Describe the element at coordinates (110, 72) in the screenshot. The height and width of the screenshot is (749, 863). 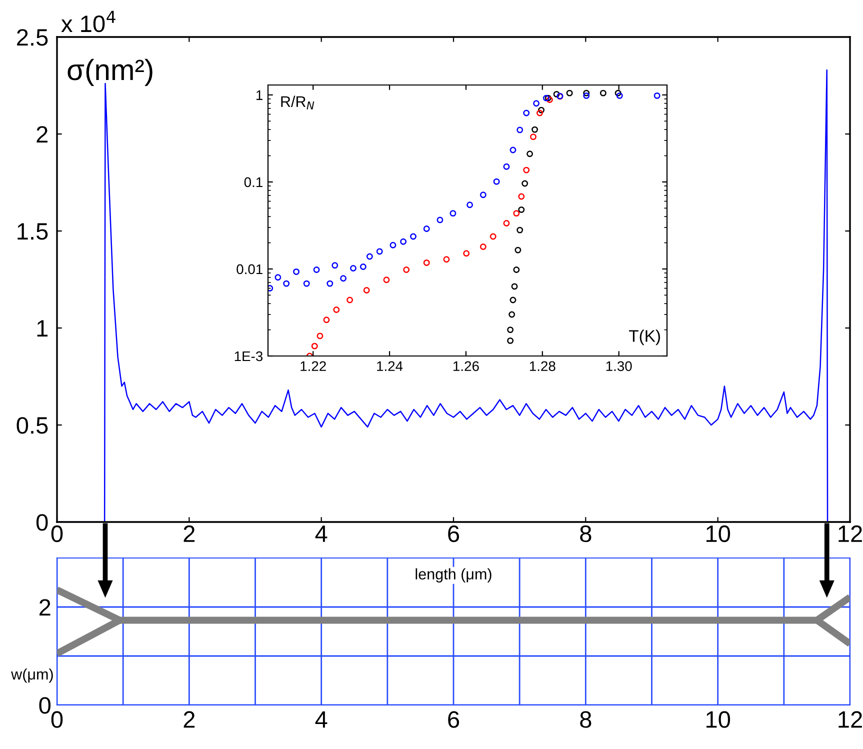
I see `y-axis-title: σ(nm²)` at that location.